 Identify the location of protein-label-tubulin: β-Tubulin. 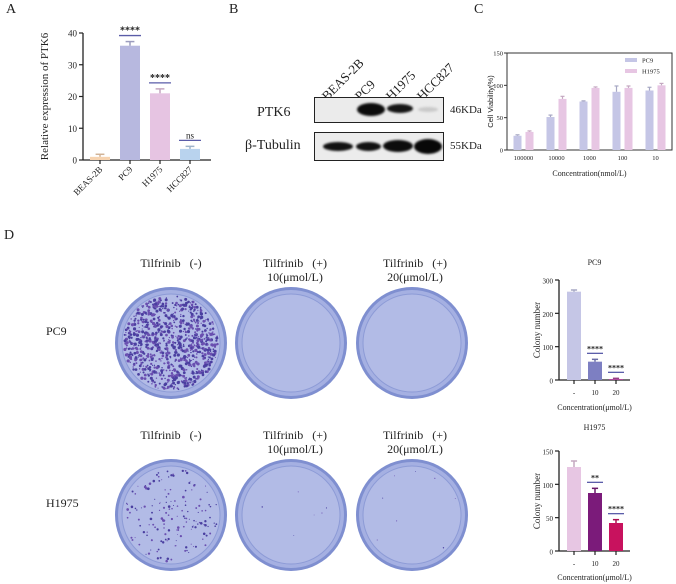
(273, 145).